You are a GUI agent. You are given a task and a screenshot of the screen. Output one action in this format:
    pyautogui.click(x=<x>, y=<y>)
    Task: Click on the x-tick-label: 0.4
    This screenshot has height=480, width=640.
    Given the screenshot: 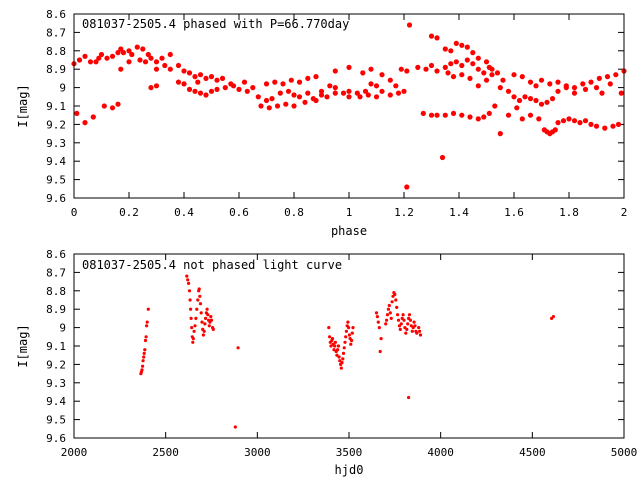 What is the action you would take?
    pyautogui.click(x=184, y=212)
    